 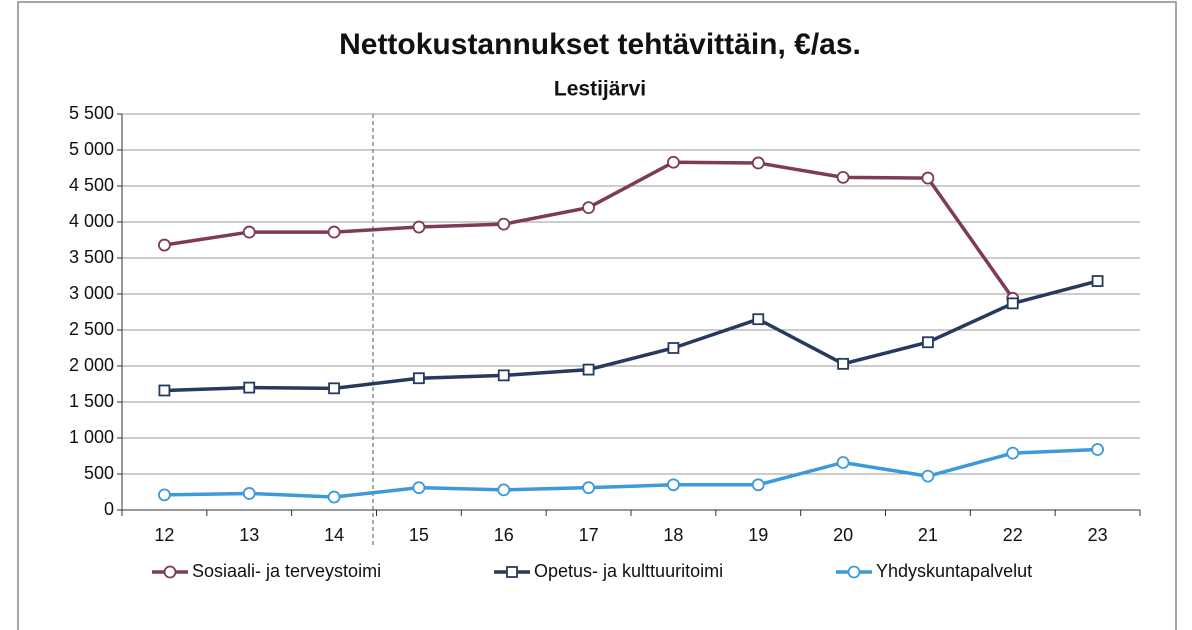 I want to click on y-tick-label: 5 500, so click(x=91, y=113).